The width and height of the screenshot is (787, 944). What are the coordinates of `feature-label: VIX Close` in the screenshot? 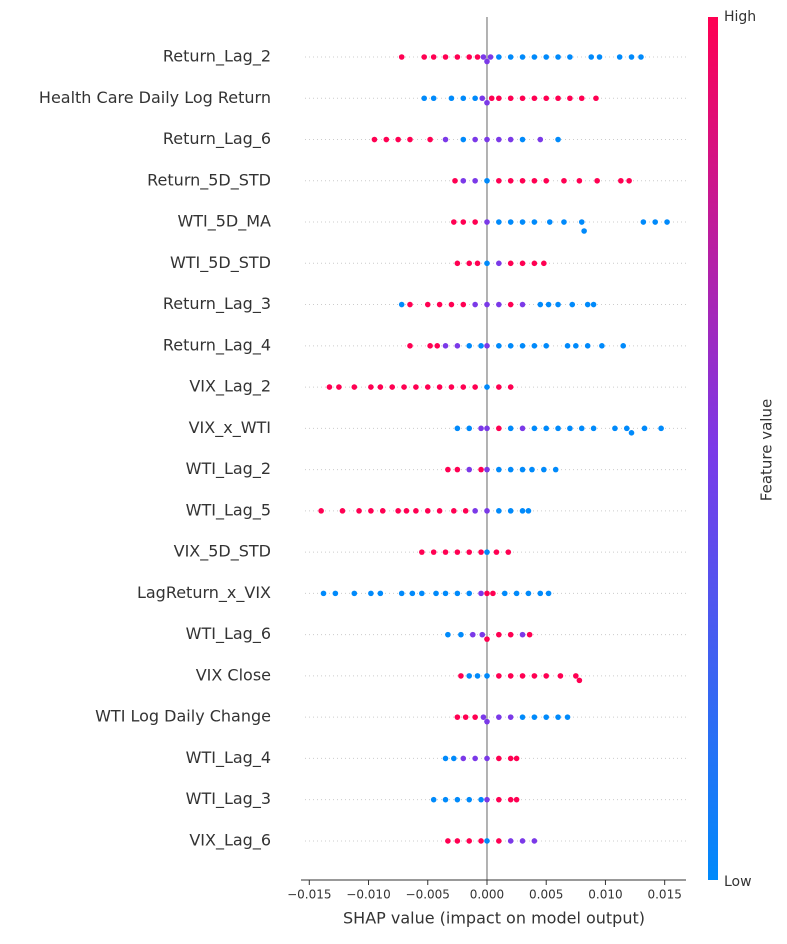 It's located at (233, 674).